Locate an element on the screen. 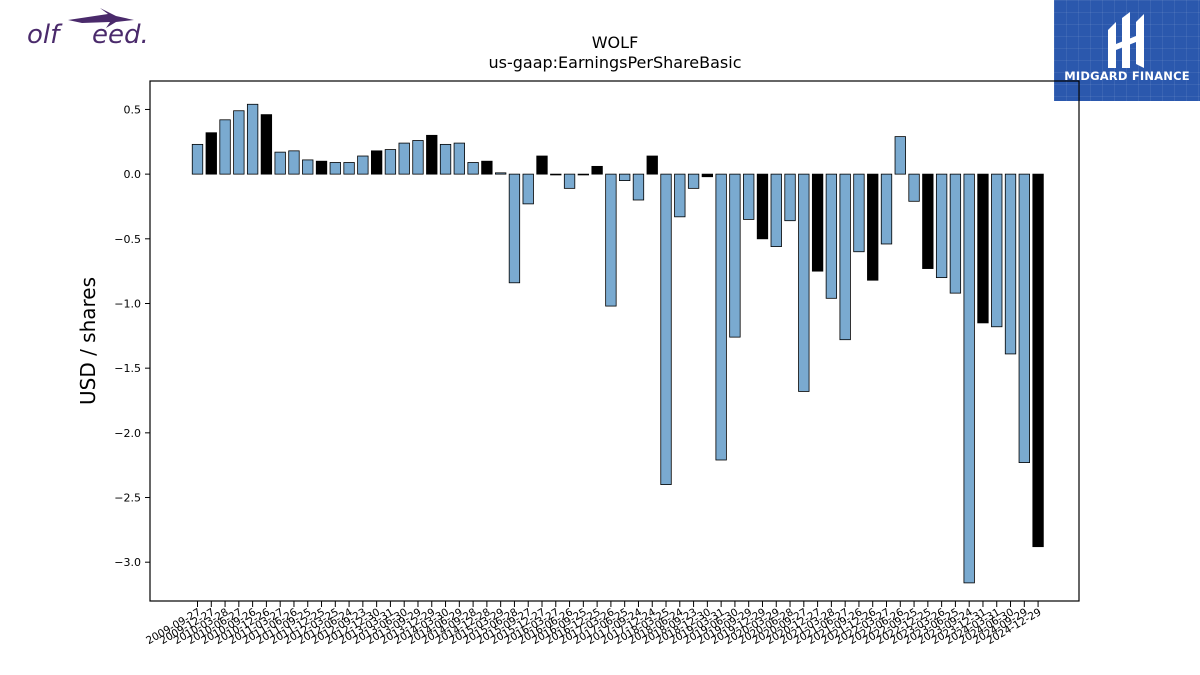 This screenshot has width=1200, height=675. y-axis: 0.5 0.0 −0.5 −1.0 −1.5 −2.0 −2.5 −3.0 is located at coordinates (132, 336).